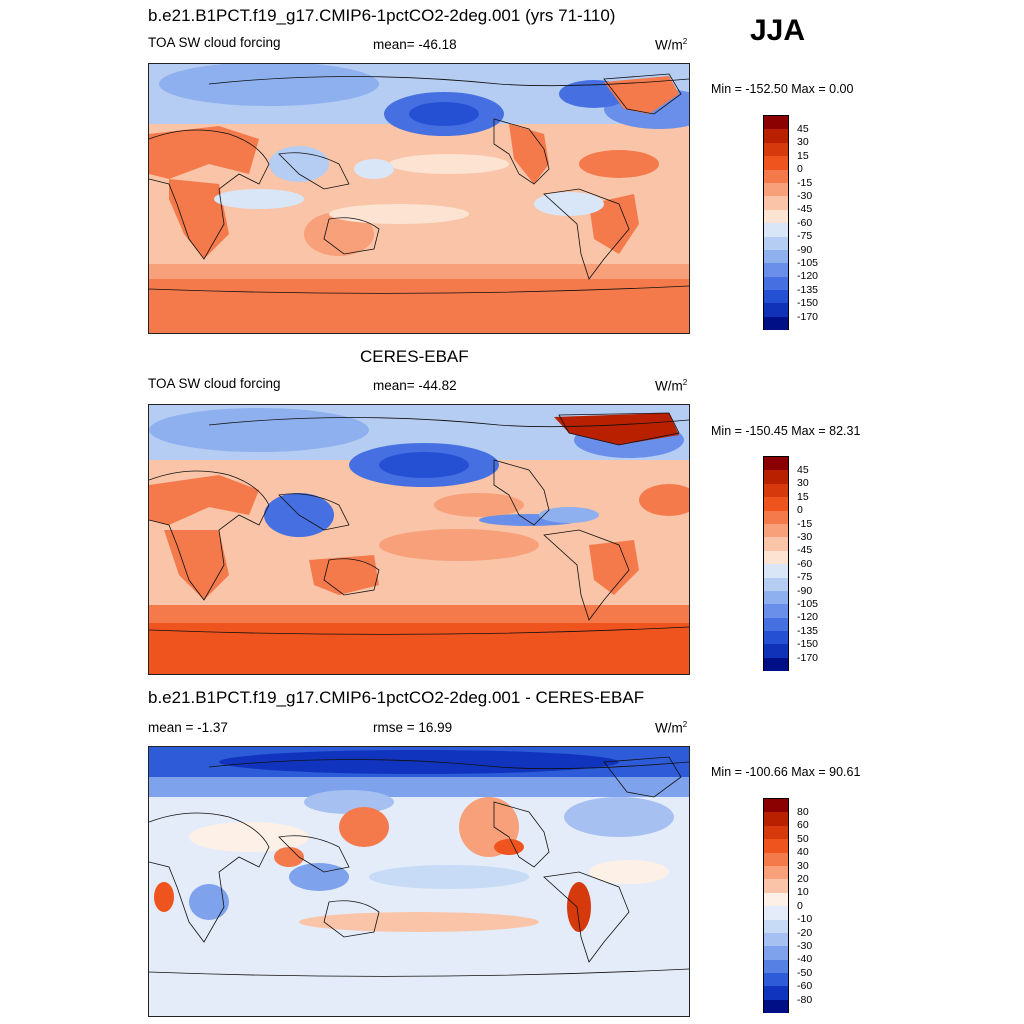 This screenshot has height=1024, width=1024. I want to click on colorbar-tick-label: 15, so click(803, 496).